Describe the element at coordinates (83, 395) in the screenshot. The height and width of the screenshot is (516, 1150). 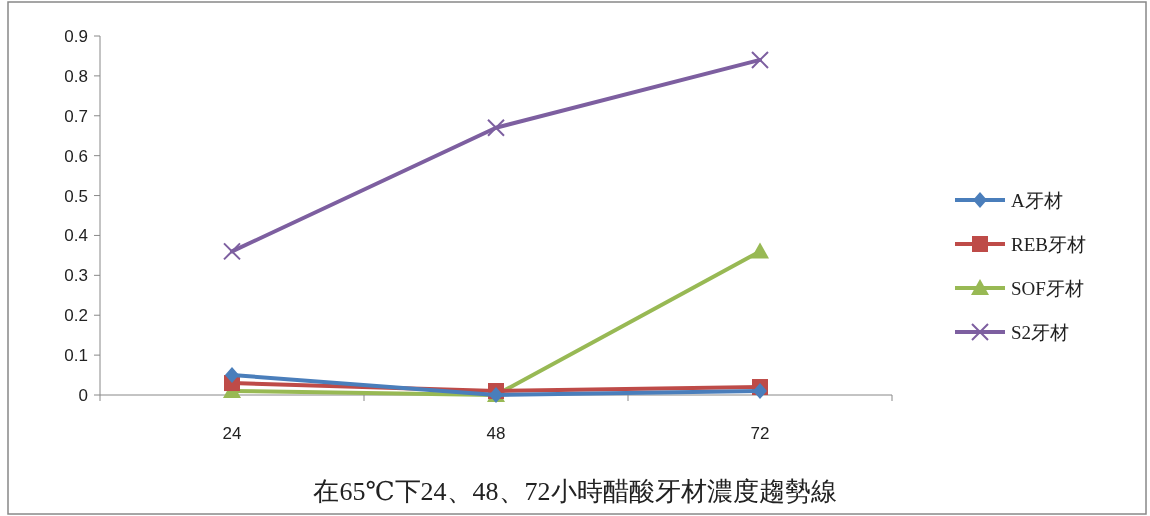
I see `y-tick-label: 0` at that location.